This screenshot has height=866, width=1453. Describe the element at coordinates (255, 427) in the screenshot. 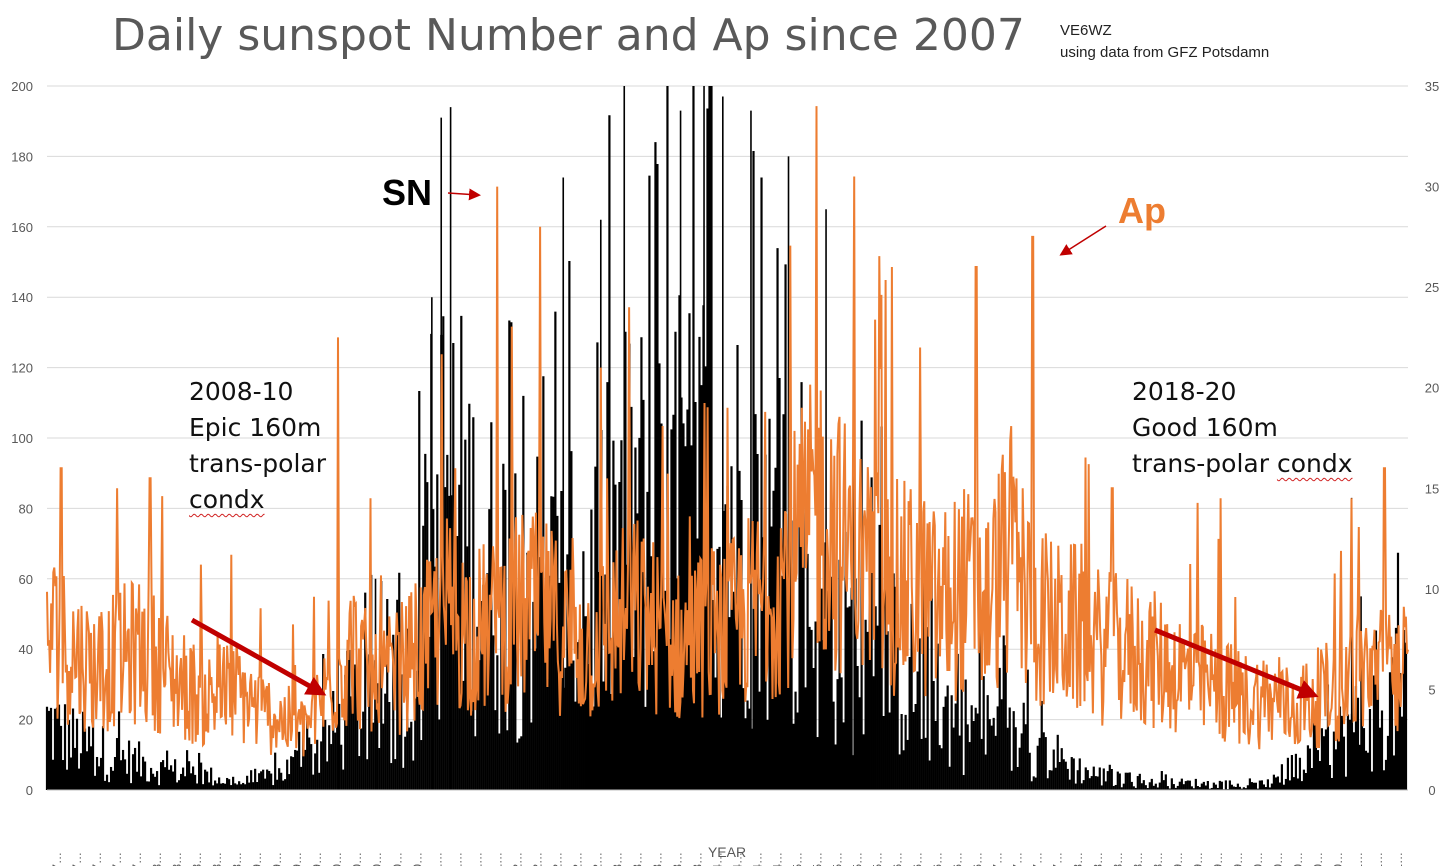

I see `left-note-line2: Epic 160m` at that location.